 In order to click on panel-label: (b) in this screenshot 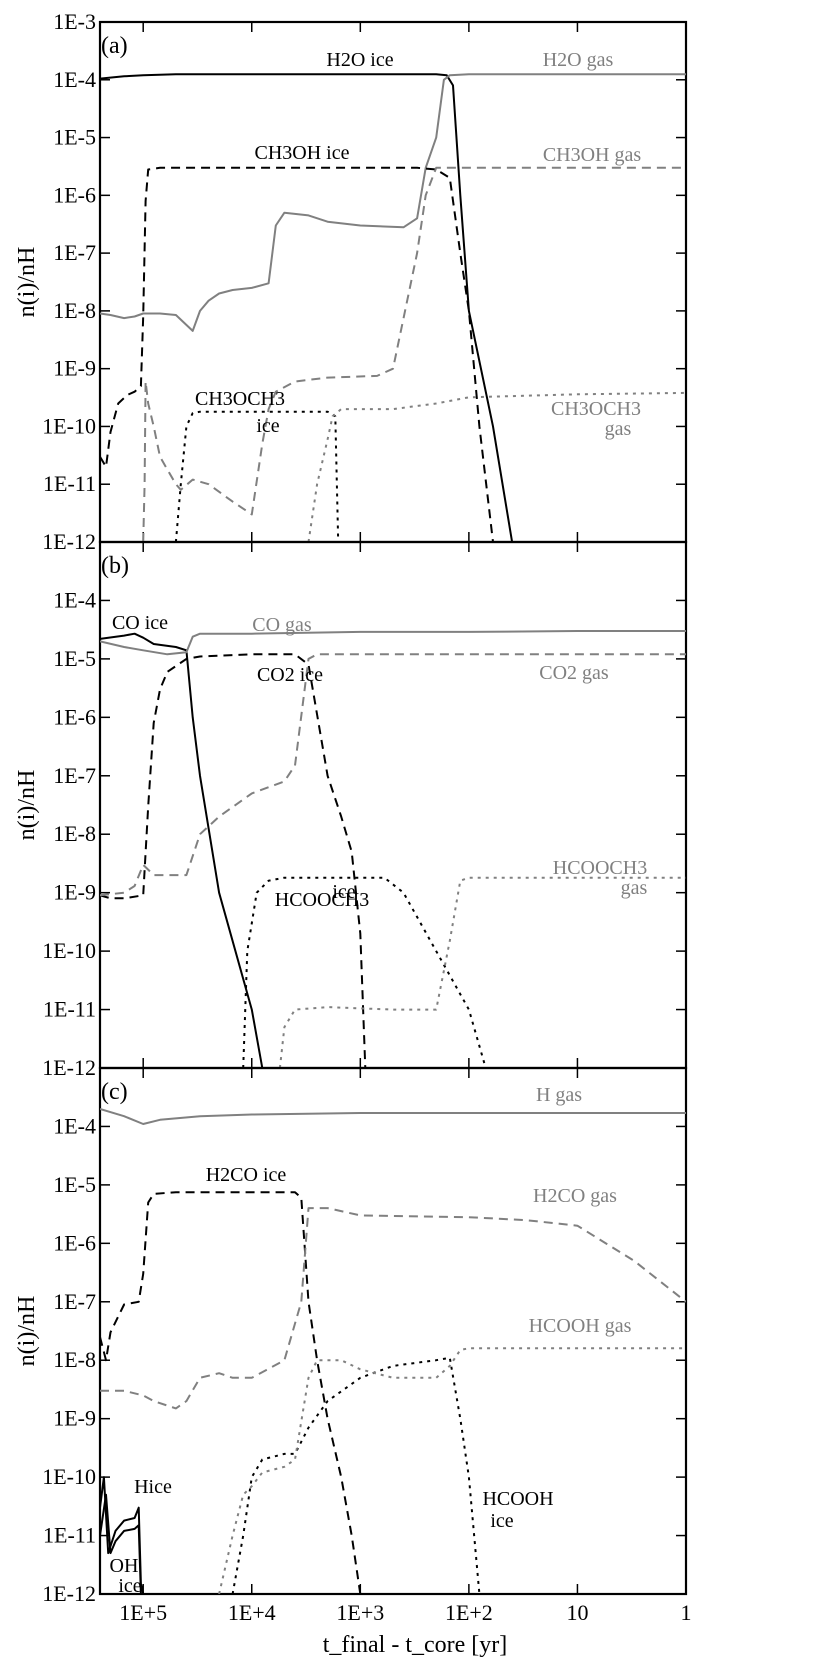, I will do `click(115, 566)`.